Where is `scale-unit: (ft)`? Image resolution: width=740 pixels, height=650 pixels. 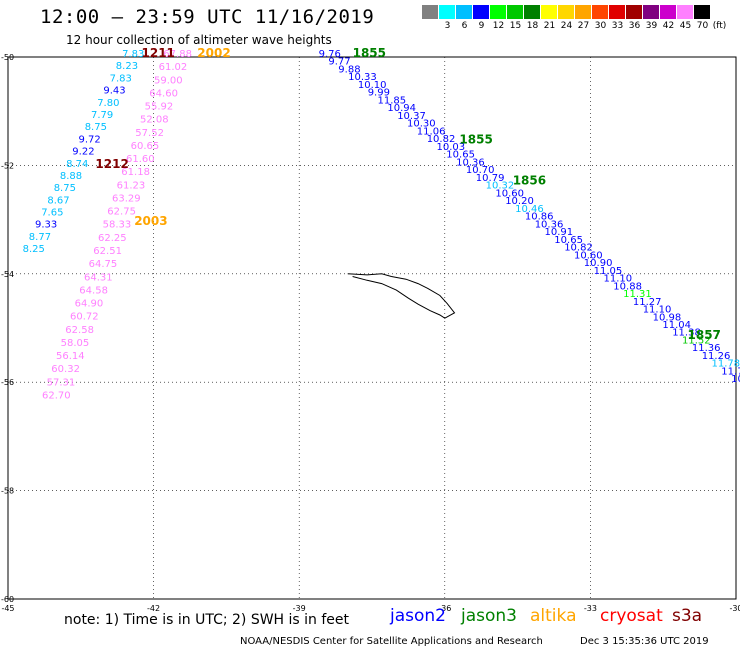 scale-unit: (ft) is located at coordinates (719, 26).